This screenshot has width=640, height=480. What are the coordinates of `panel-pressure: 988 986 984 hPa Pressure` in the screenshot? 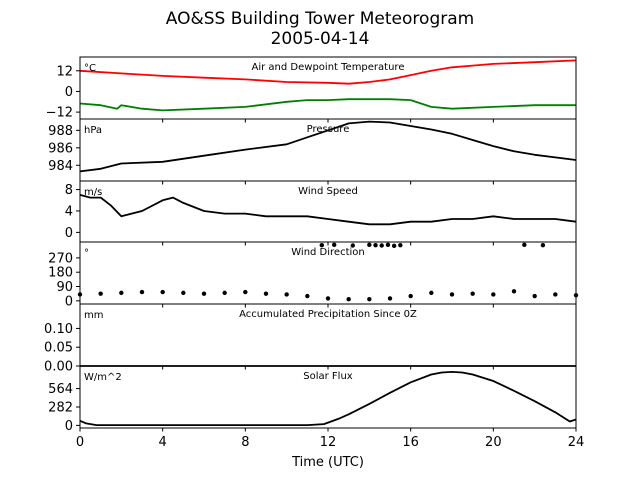 It's located at (312, 151).